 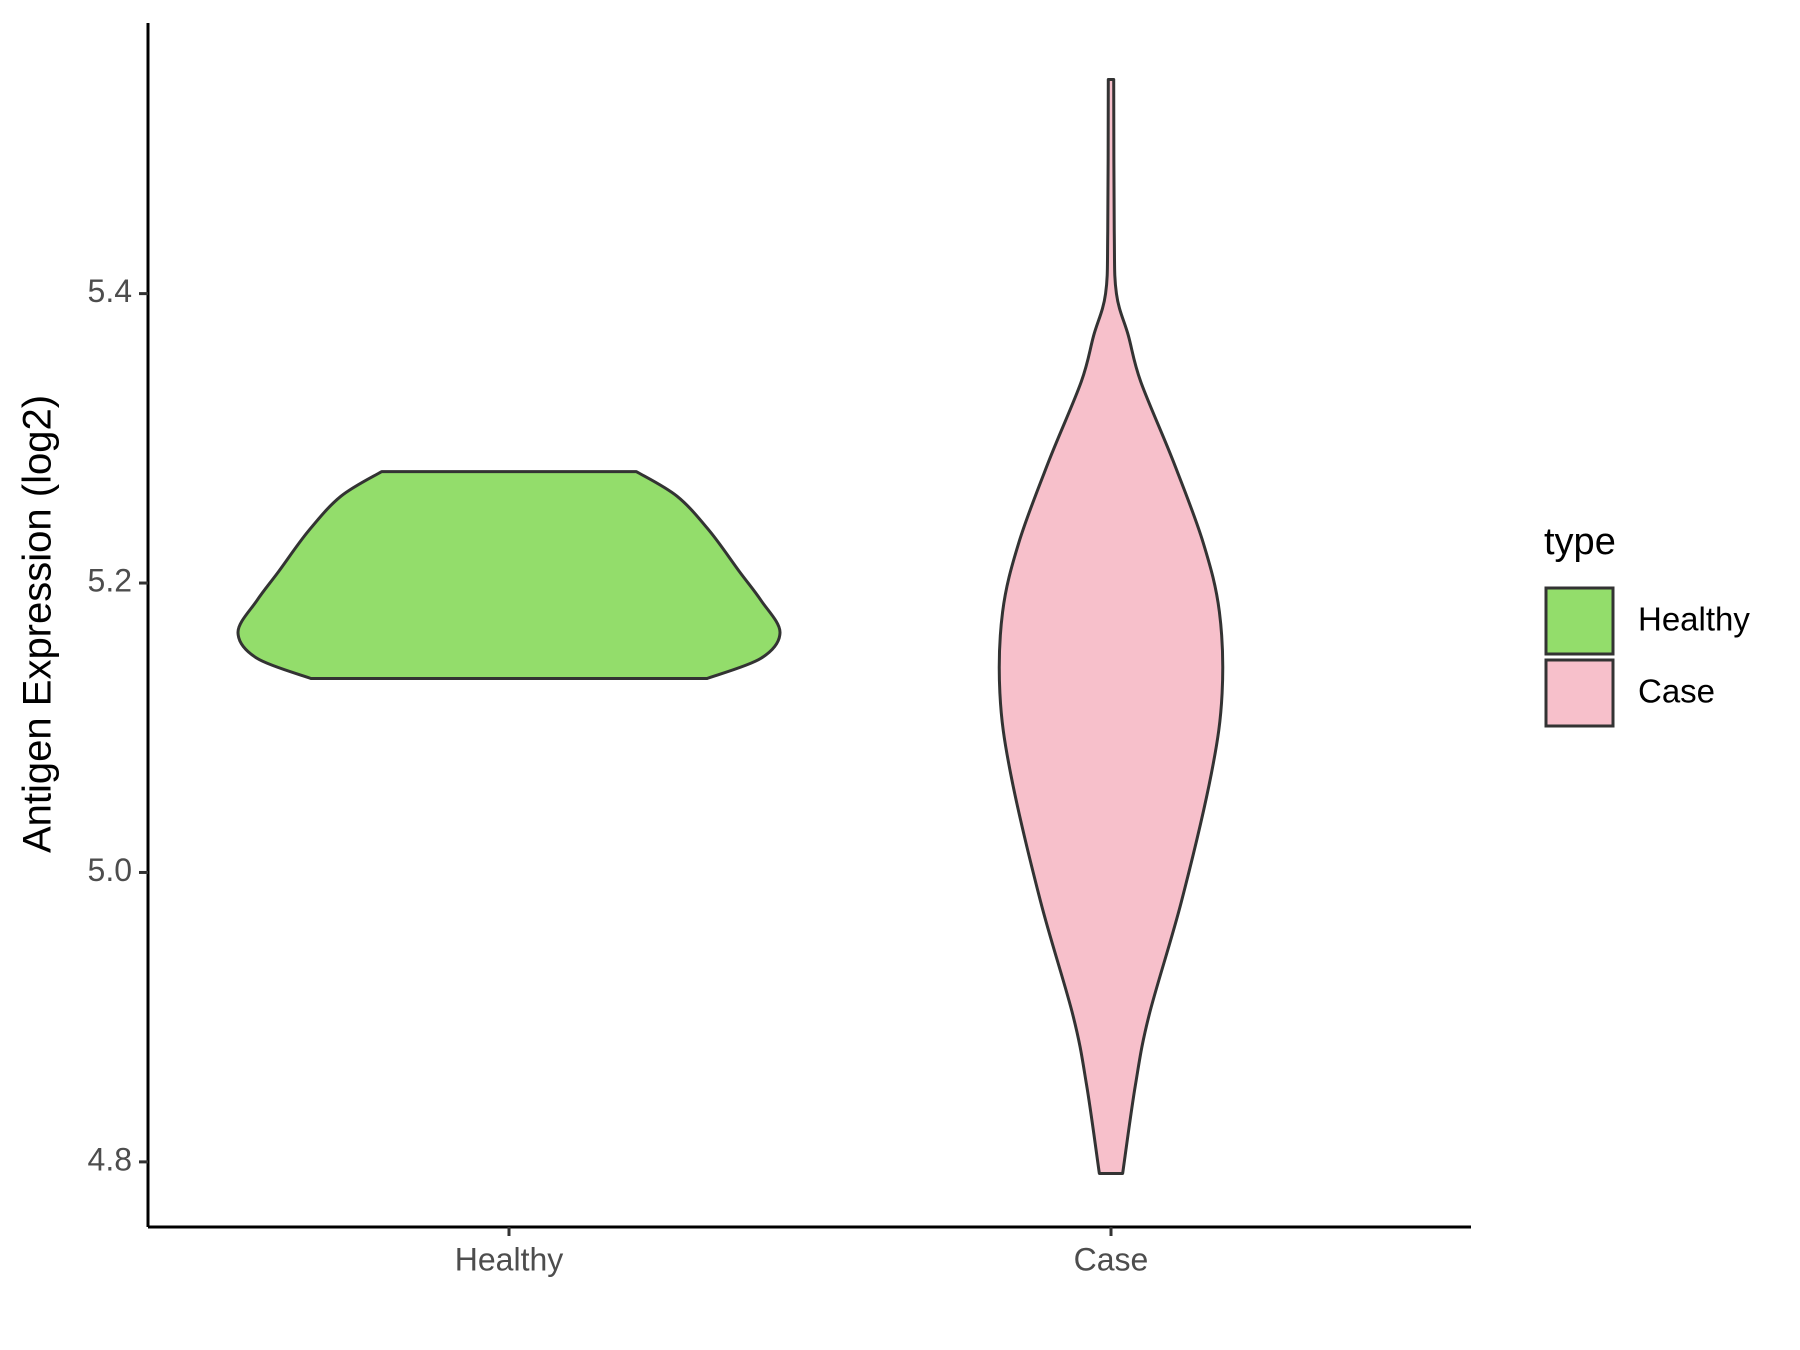 I want to click on y-tick-label: 5.4, so click(x=110, y=291).